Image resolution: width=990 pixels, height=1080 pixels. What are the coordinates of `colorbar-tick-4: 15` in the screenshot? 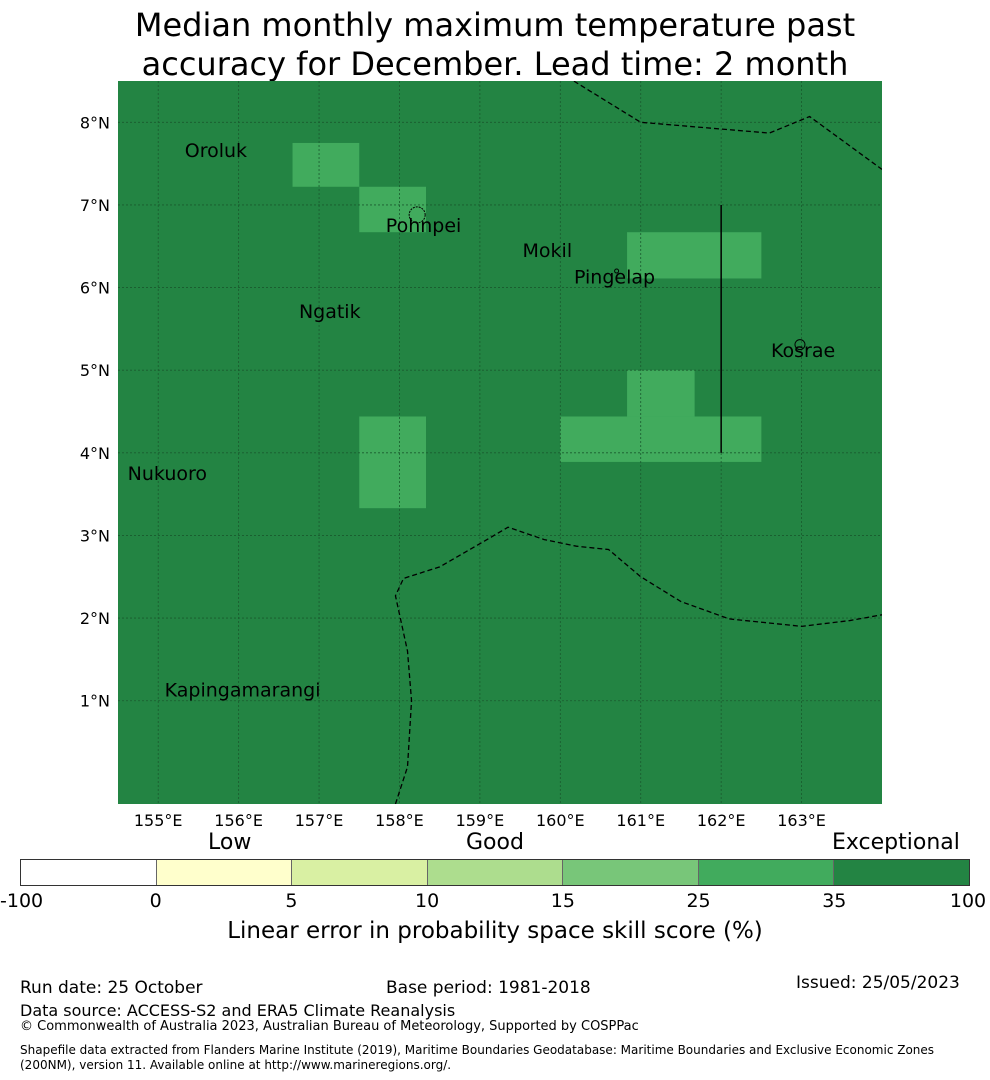 It's located at (562, 901).